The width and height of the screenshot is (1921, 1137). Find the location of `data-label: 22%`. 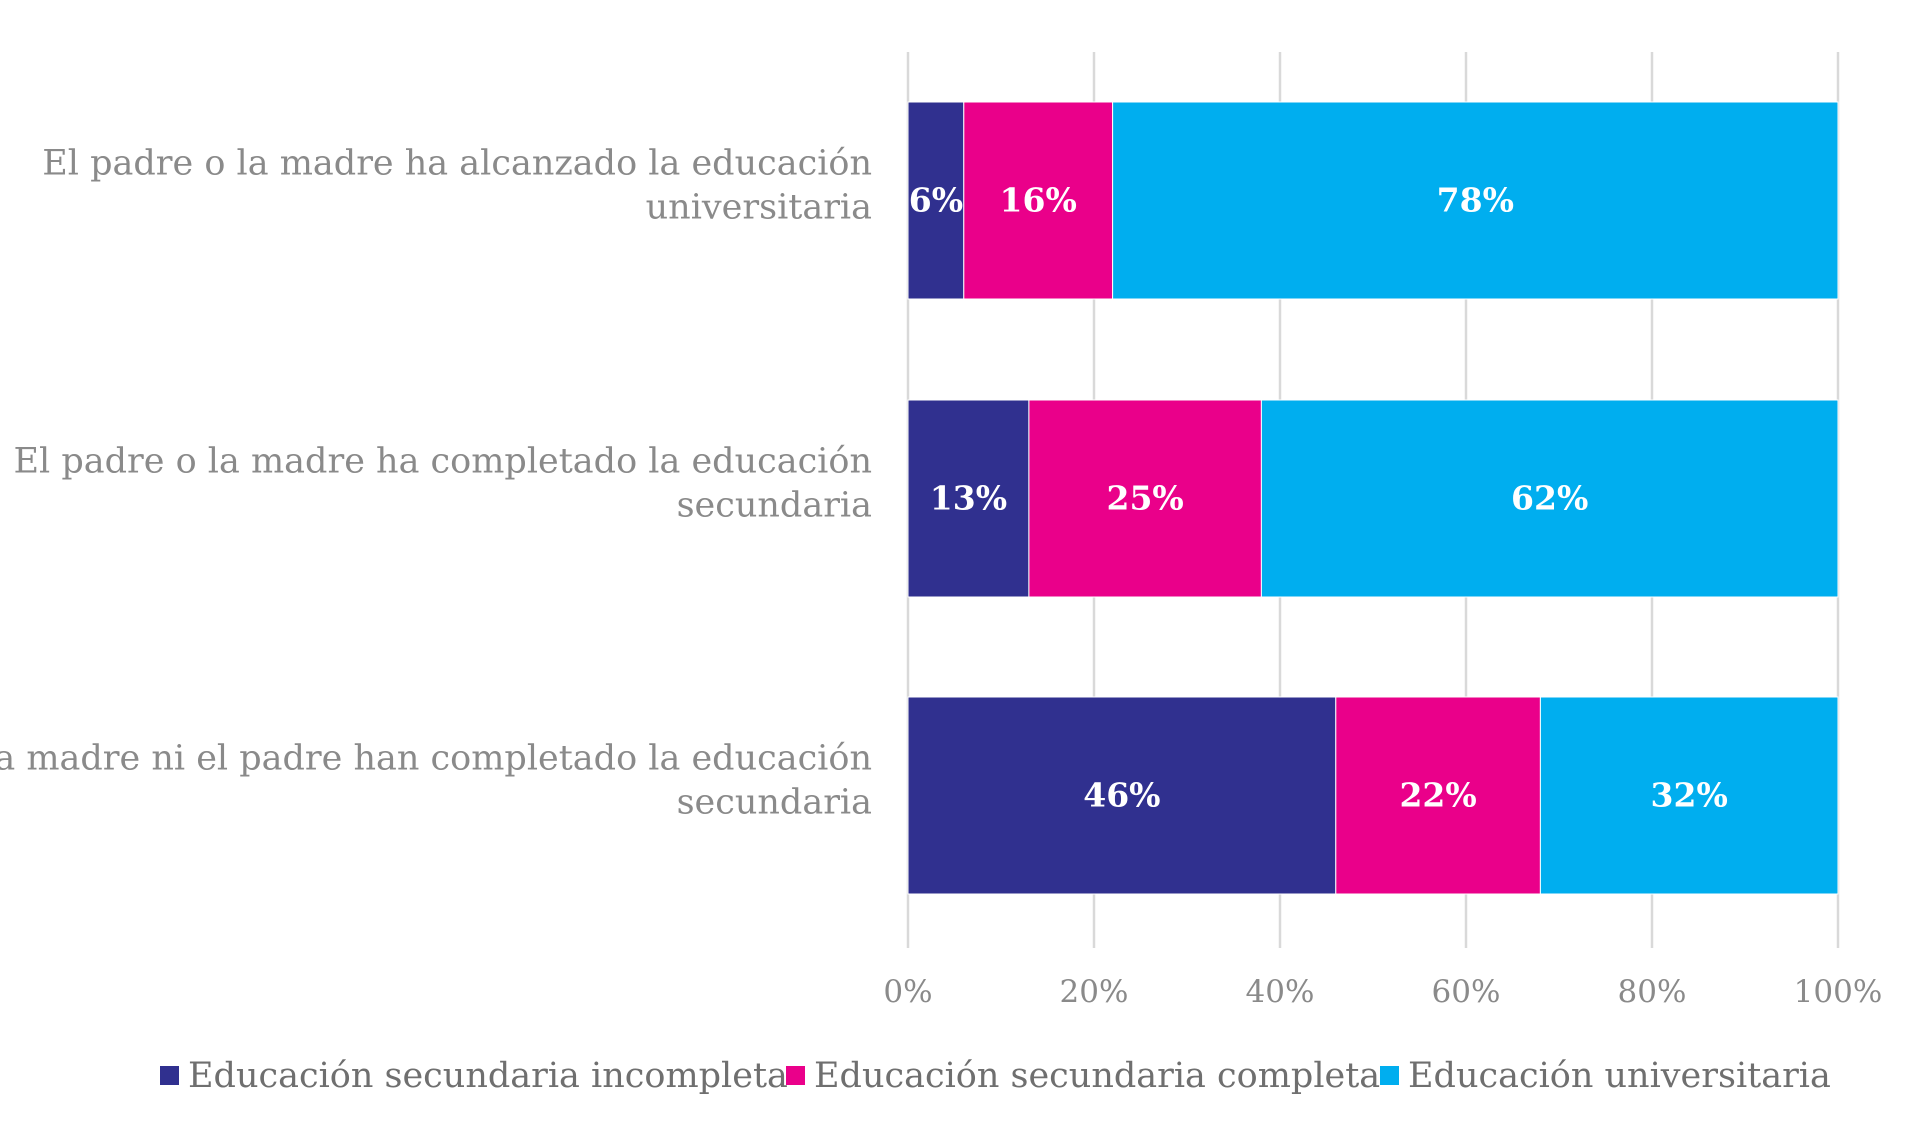

data-label: 22% is located at coordinates (1437, 795).